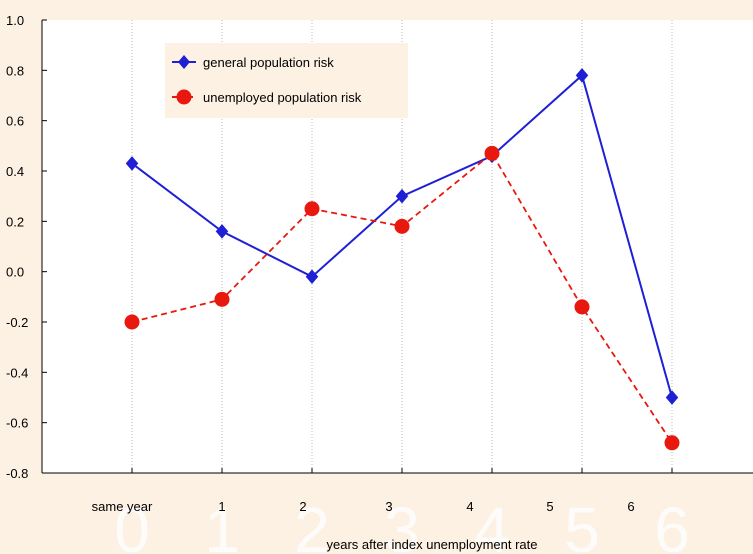 The height and width of the screenshot is (554, 753). Describe the element at coordinates (15, 171) in the screenshot. I see `y-tick-label: 0.4` at that location.